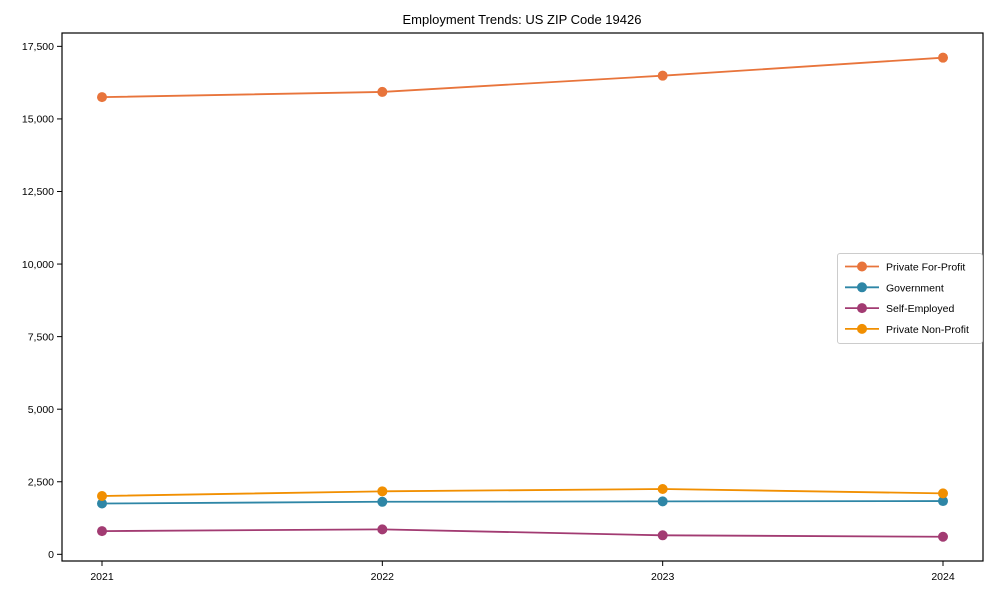 The height and width of the screenshot is (600, 1000). I want to click on legend-label: Private Non-Profit, so click(927, 330).